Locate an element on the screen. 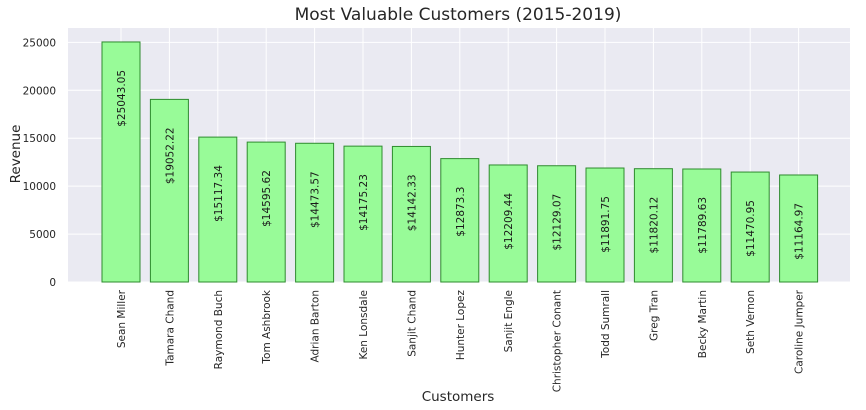 This screenshot has width=866, height=410. x-tick-label: Sanjit Engle is located at coordinates (509, 321).